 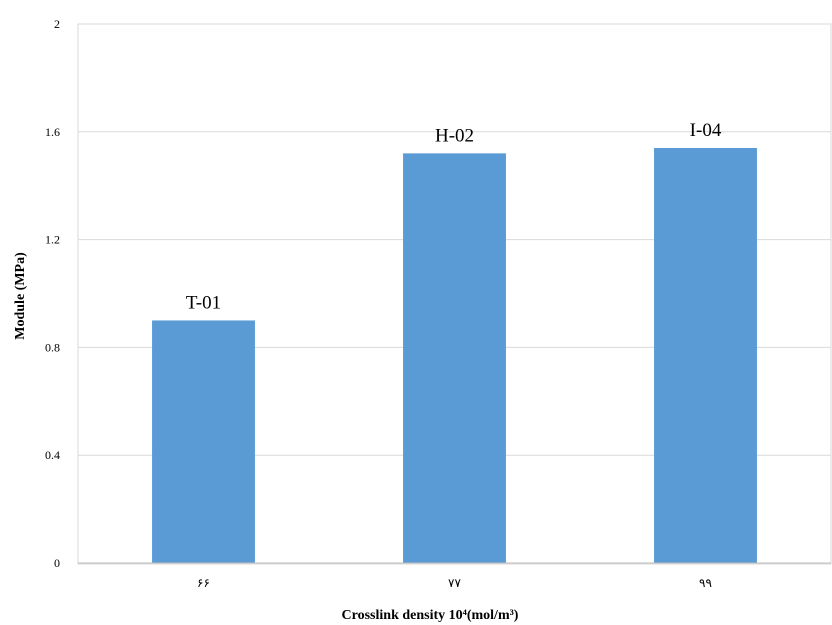 What do you see at coordinates (52, 455) in the screenshot?
I see `y-tick-label: 0.4` at bounding box center [52, 455].